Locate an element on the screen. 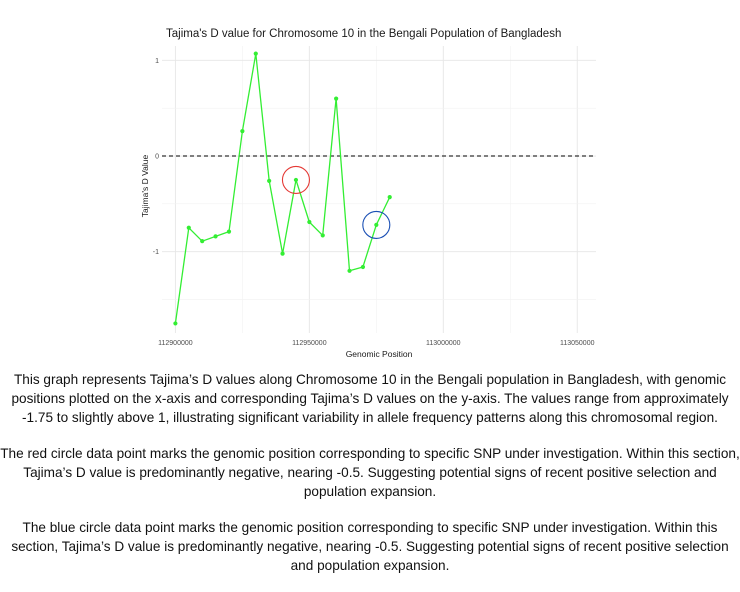  x-axis-label: Genomic Position is located at coordinates (379, 354).